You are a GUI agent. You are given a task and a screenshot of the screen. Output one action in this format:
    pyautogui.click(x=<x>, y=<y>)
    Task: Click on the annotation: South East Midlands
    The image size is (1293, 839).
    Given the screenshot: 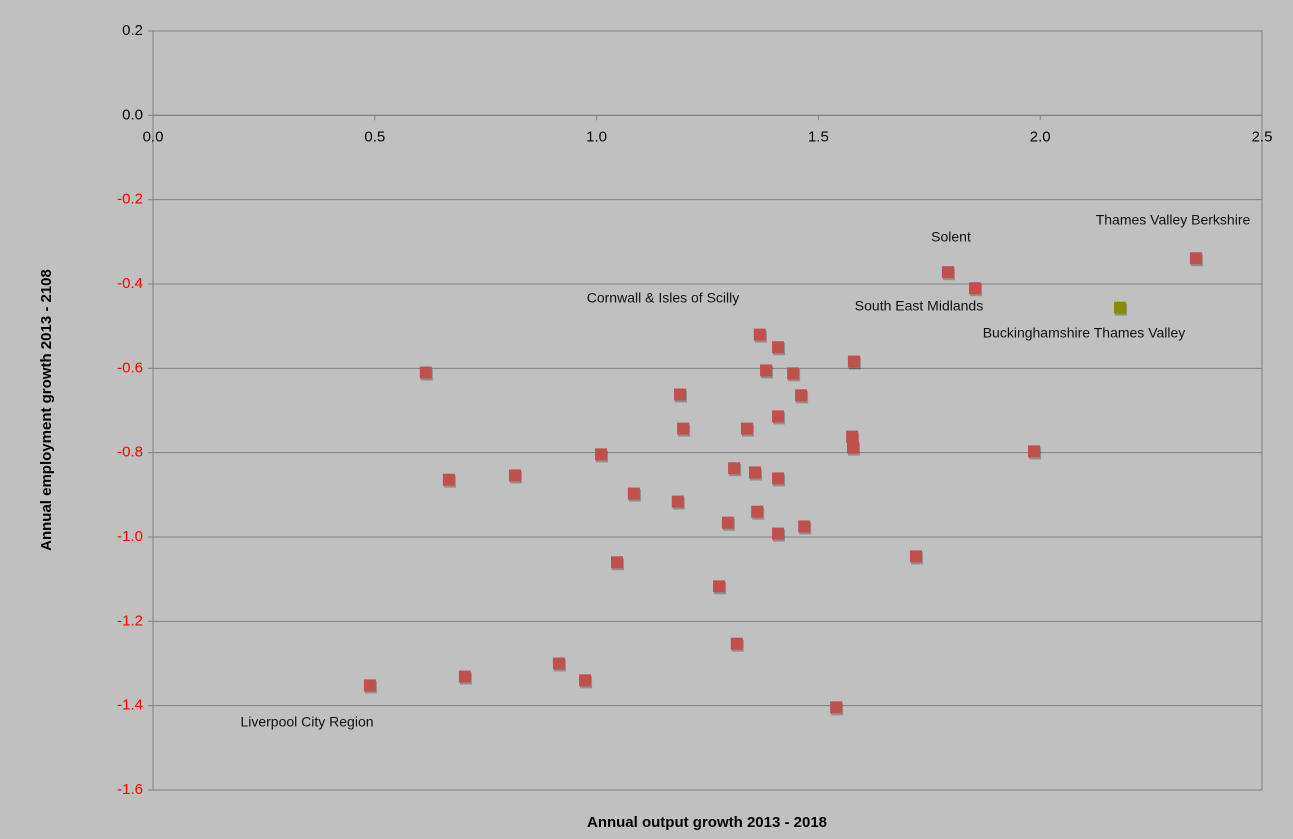 What is the action you would take?
    pyautogui.click(x=919, y=306)
    